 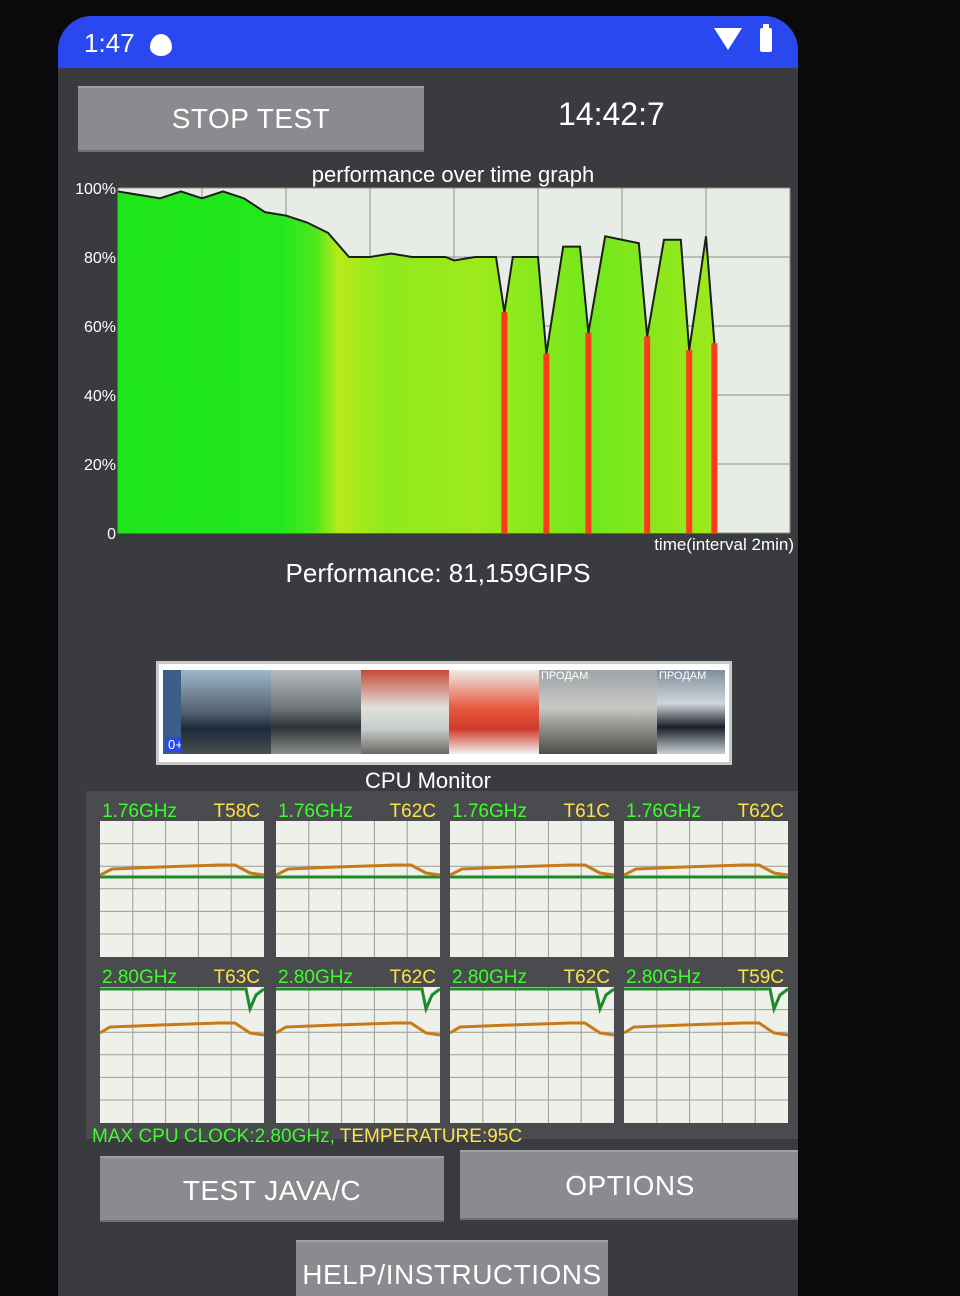 I want to click on help-instructions-button: HELP/INSTRUCTIONS, so click(x=452, y=1268).